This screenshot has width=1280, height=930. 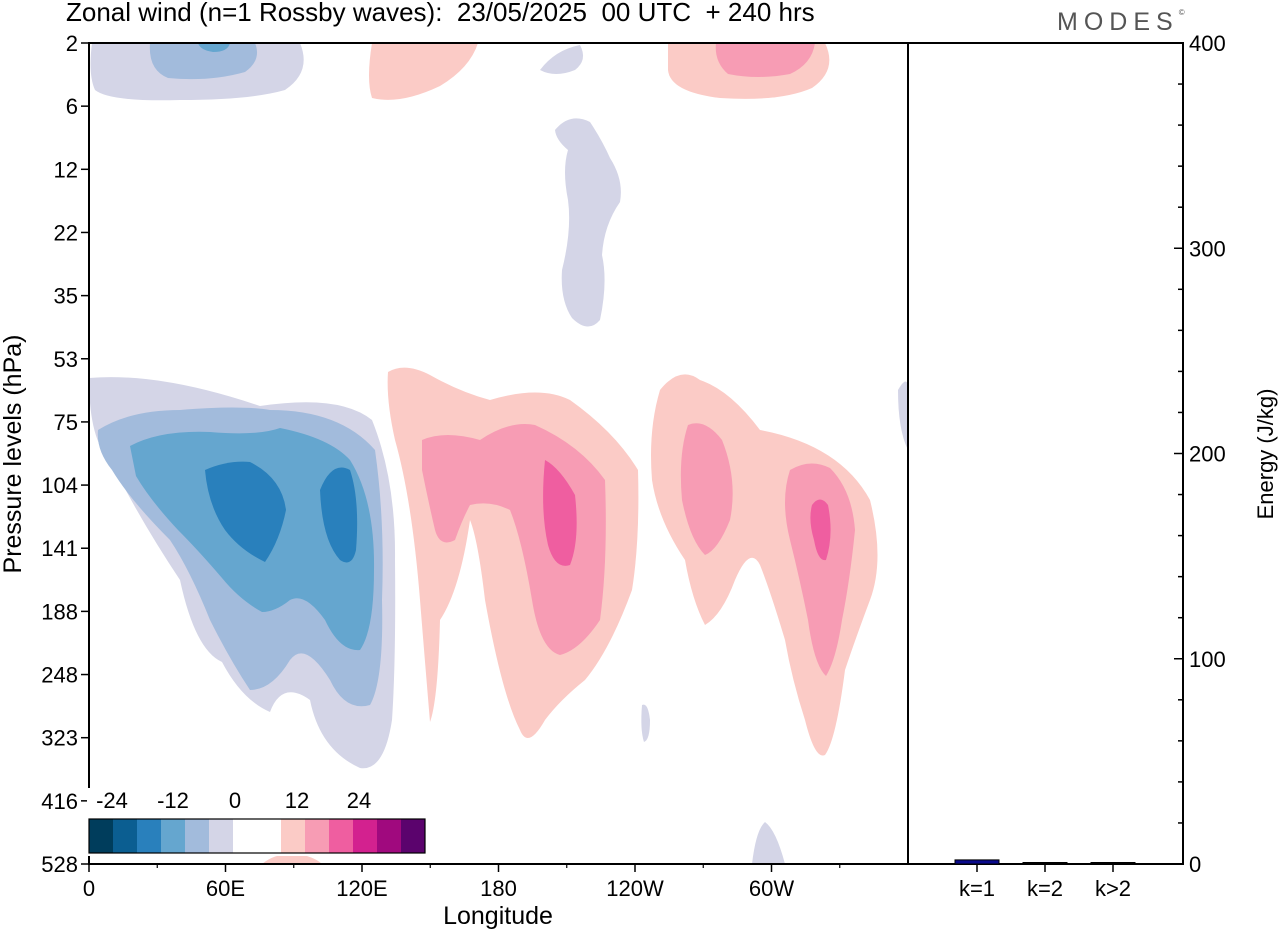 I want to click on colorbar-label: 24, so click(x=359, y=800).